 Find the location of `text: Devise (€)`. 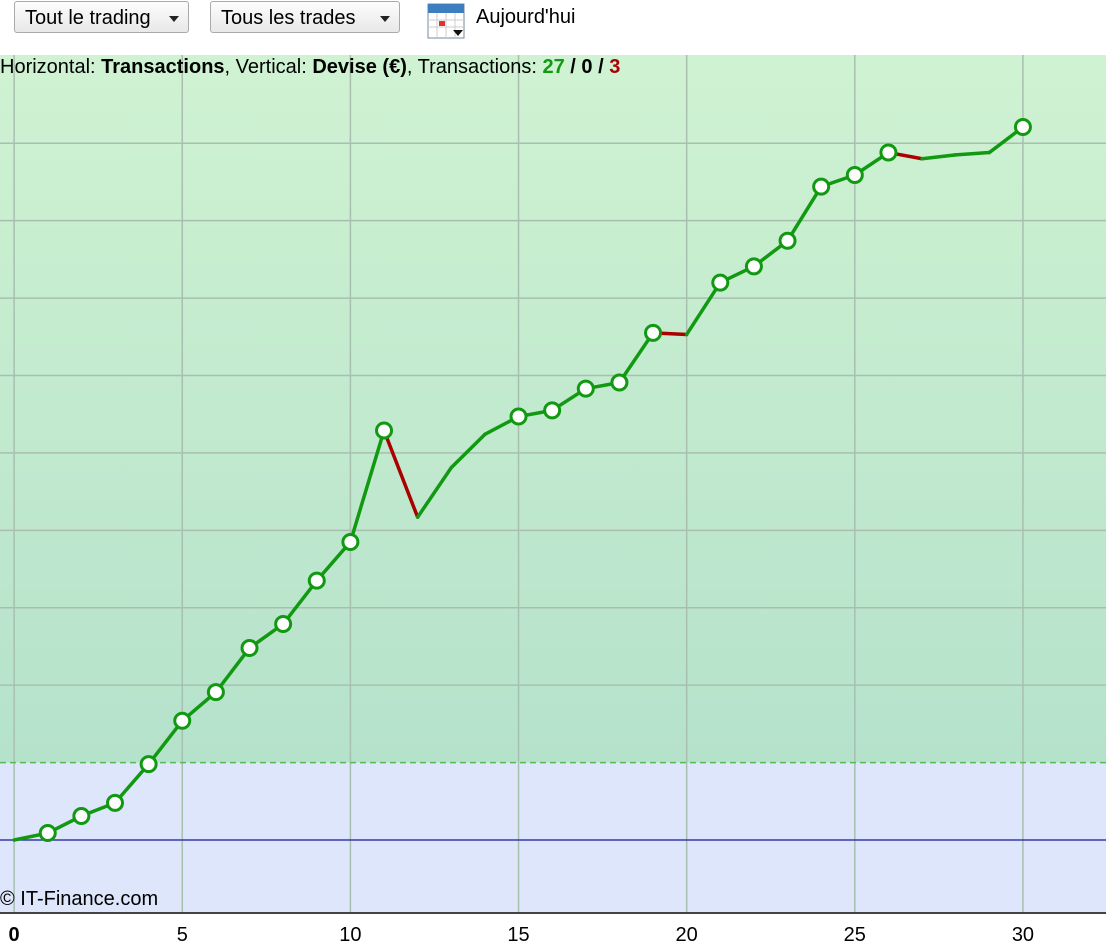

text: Devise (€) is located at coordinates (359, 67).